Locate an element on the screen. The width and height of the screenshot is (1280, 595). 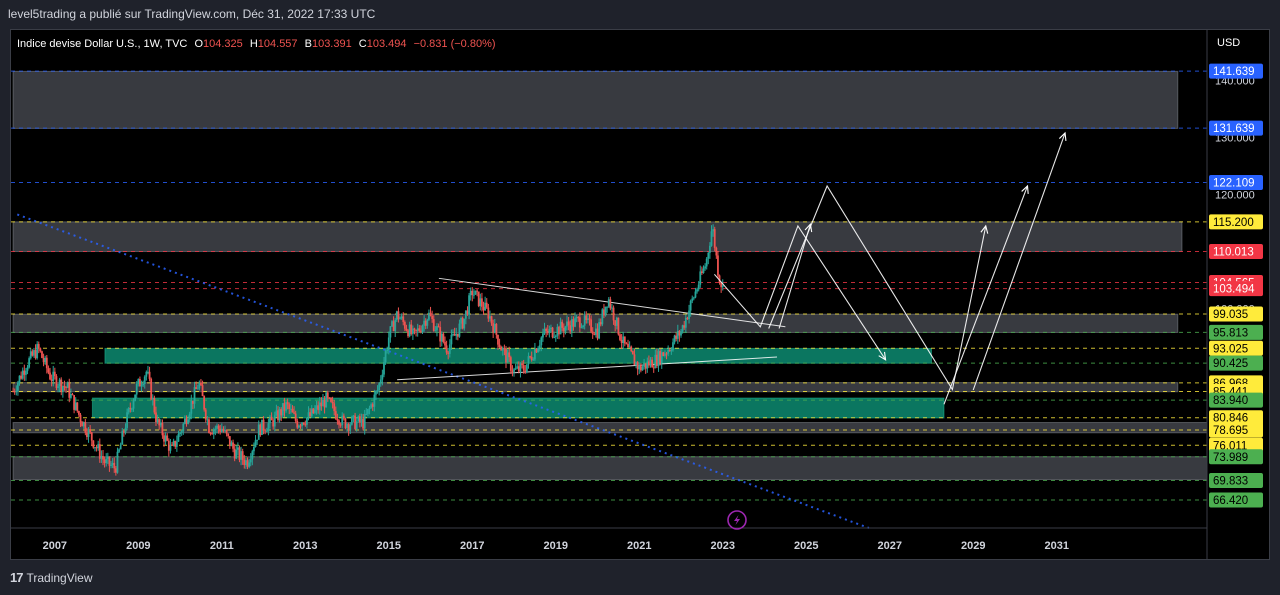
price-tag-label: 66.420 is located at coordinates (1230, 501).